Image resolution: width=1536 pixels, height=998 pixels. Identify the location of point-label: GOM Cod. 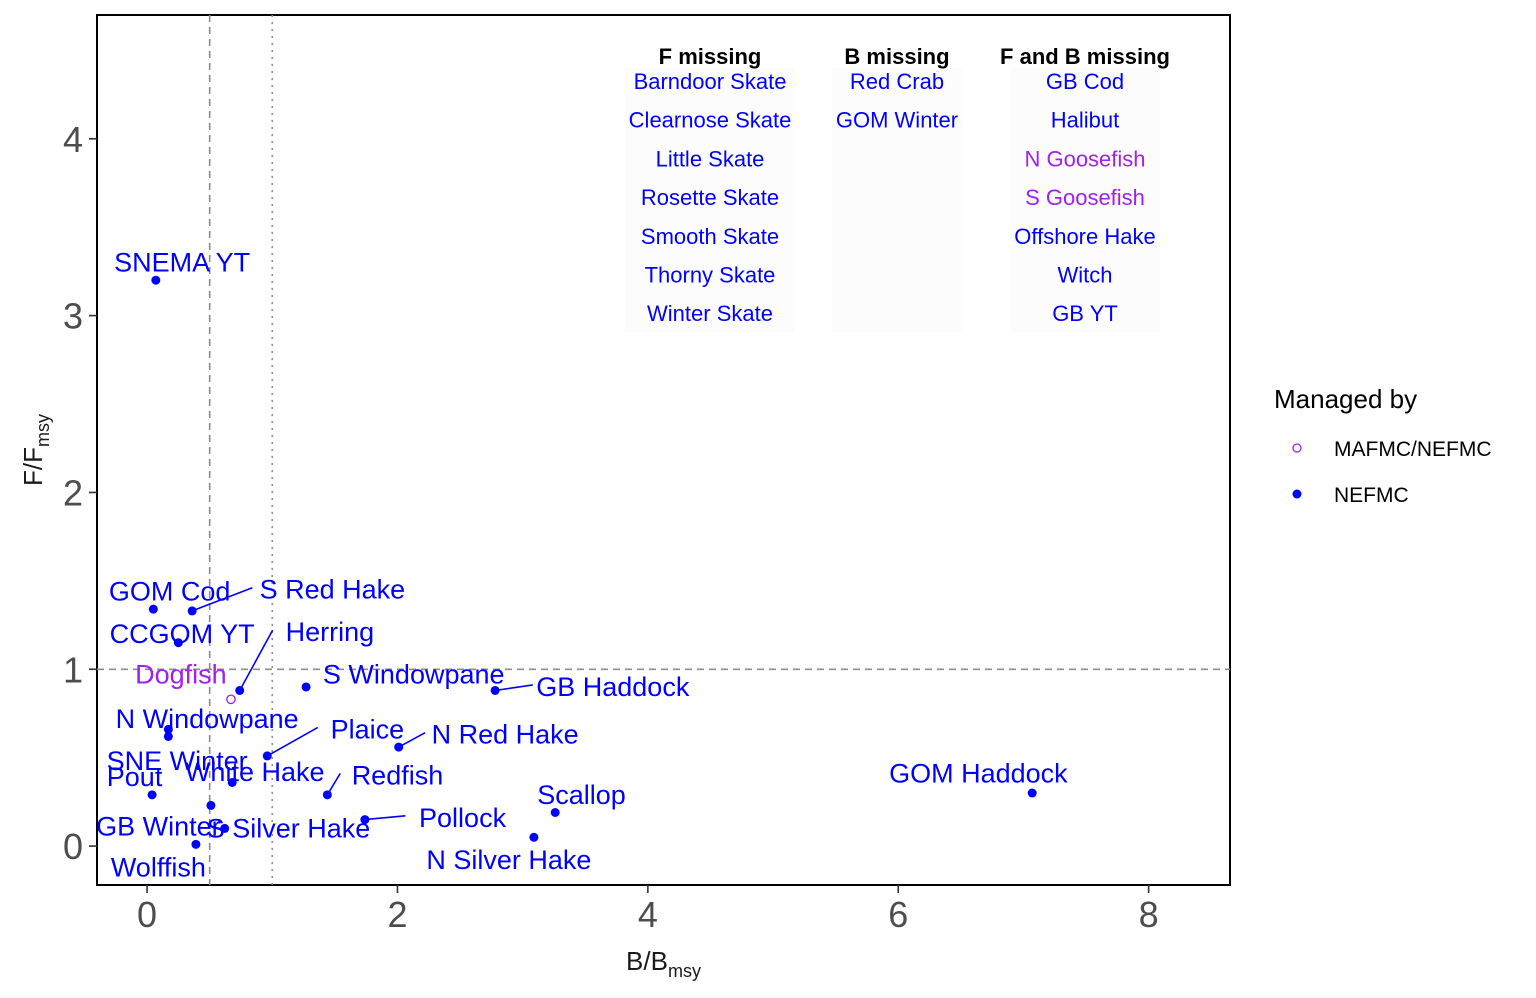
(170, 591).